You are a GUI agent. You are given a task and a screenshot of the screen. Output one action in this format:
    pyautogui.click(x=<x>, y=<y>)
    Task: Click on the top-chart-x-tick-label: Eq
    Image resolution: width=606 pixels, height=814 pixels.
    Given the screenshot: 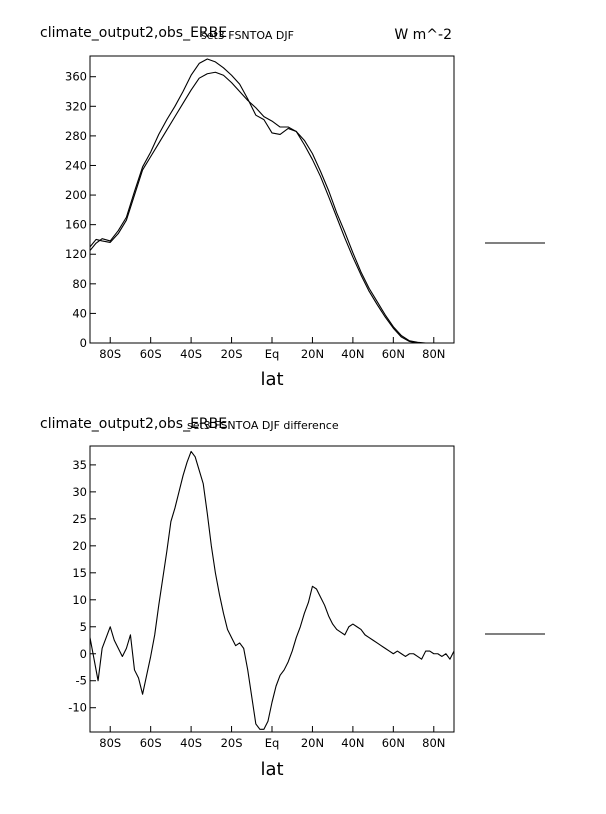 What is the action you would take?
    pyautogui.click(x=272, y=354)
    